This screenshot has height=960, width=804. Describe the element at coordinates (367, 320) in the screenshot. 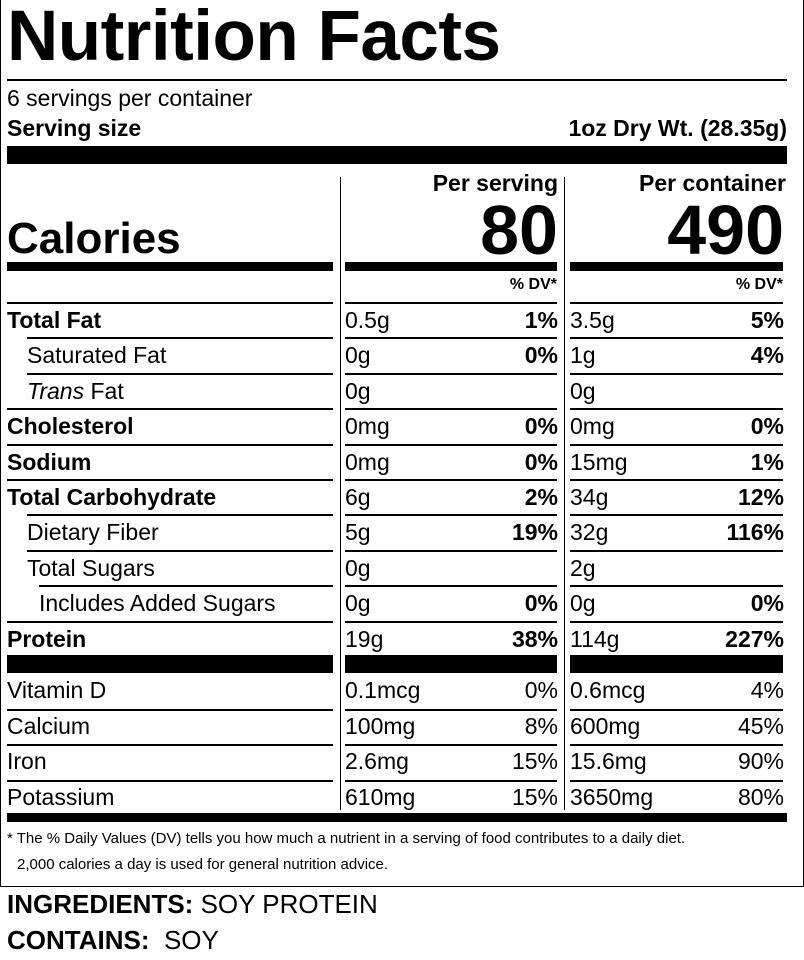

I see `serving-amount: 0.5g` at that location.